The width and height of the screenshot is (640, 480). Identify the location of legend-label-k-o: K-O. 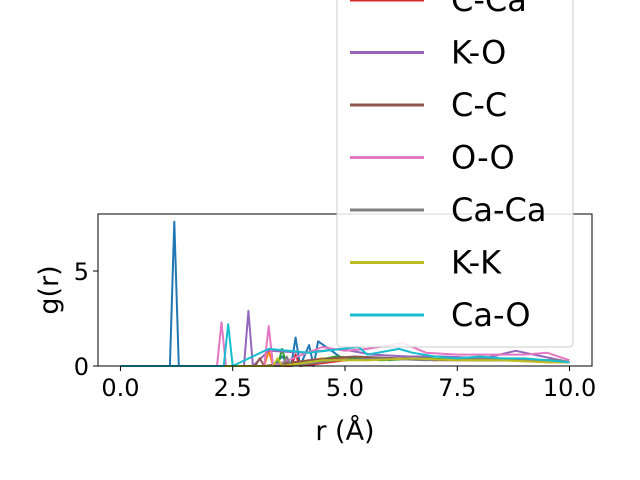
(478, 53).